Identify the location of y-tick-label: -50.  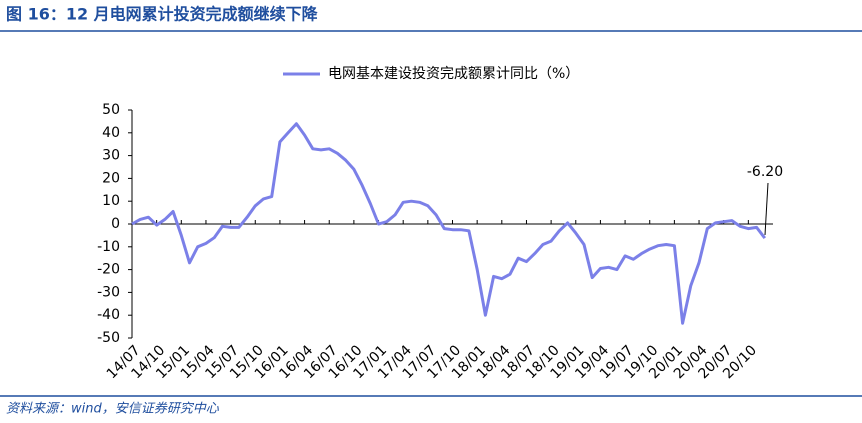
(108, 338).